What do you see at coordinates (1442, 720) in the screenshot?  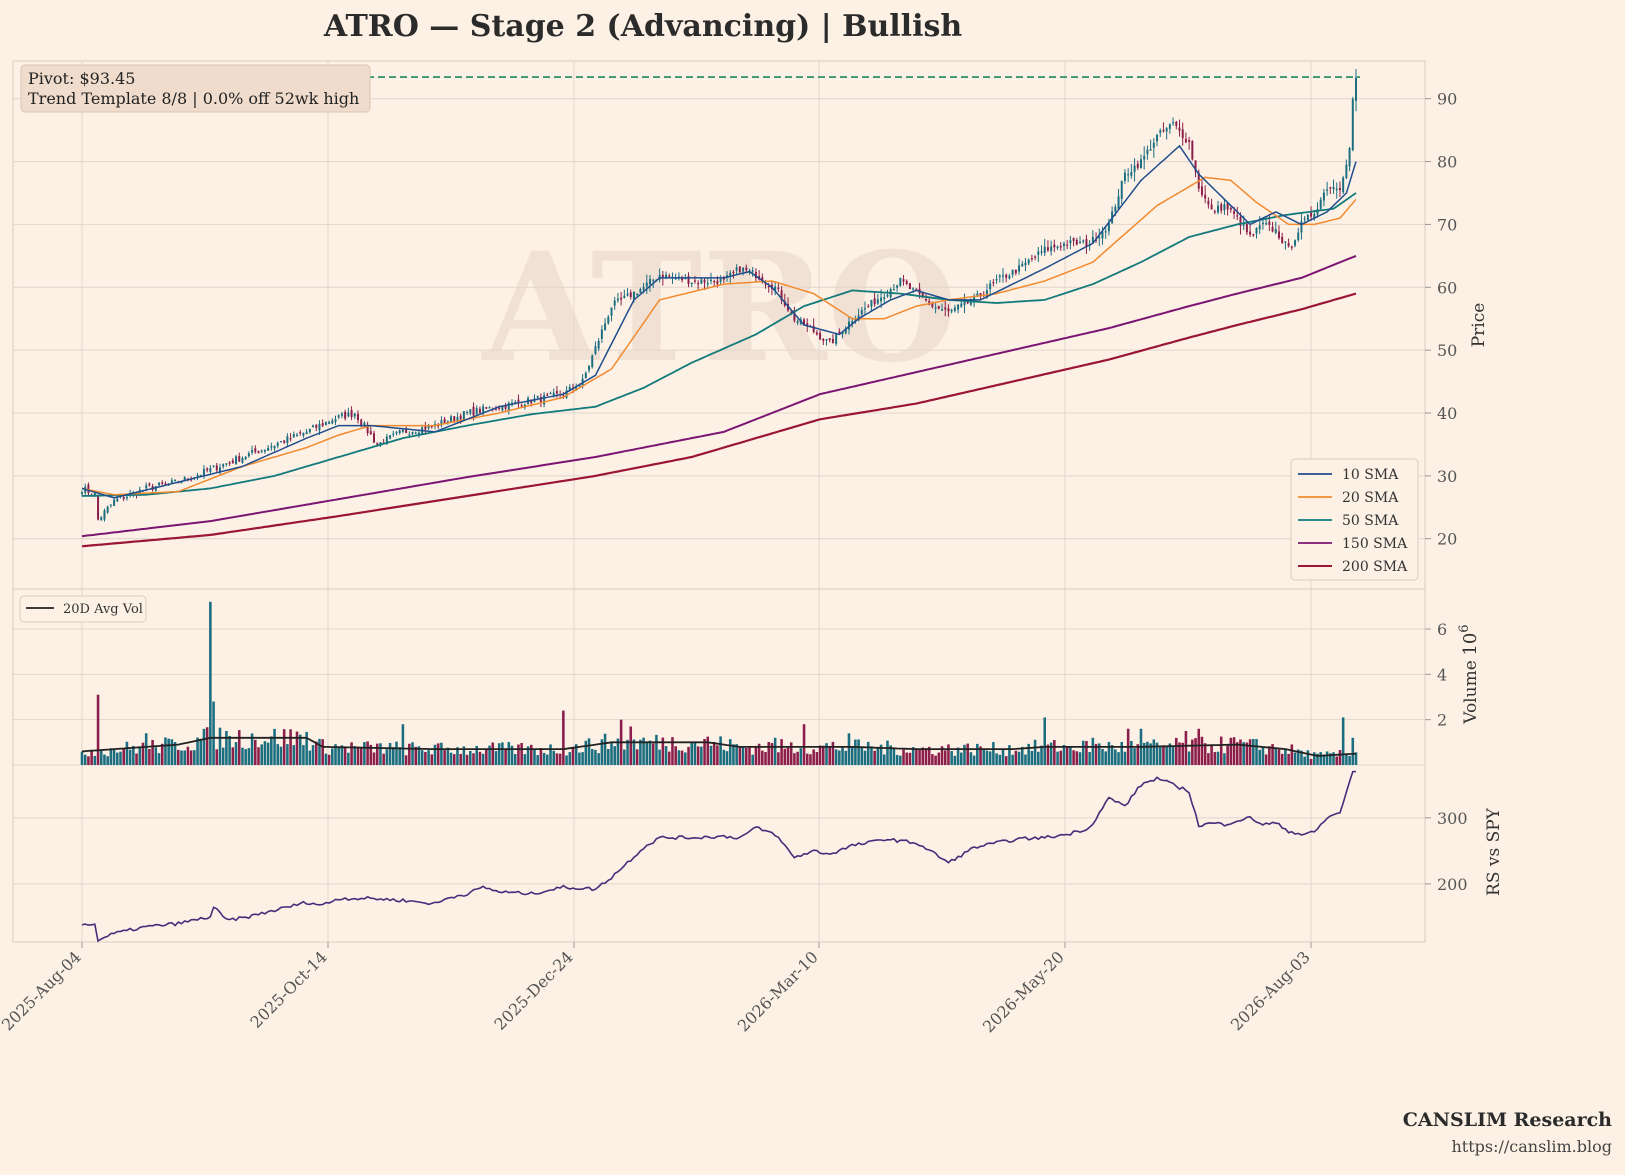 I see `volume-tick-2: 2` at bounding box center [1442, 720].